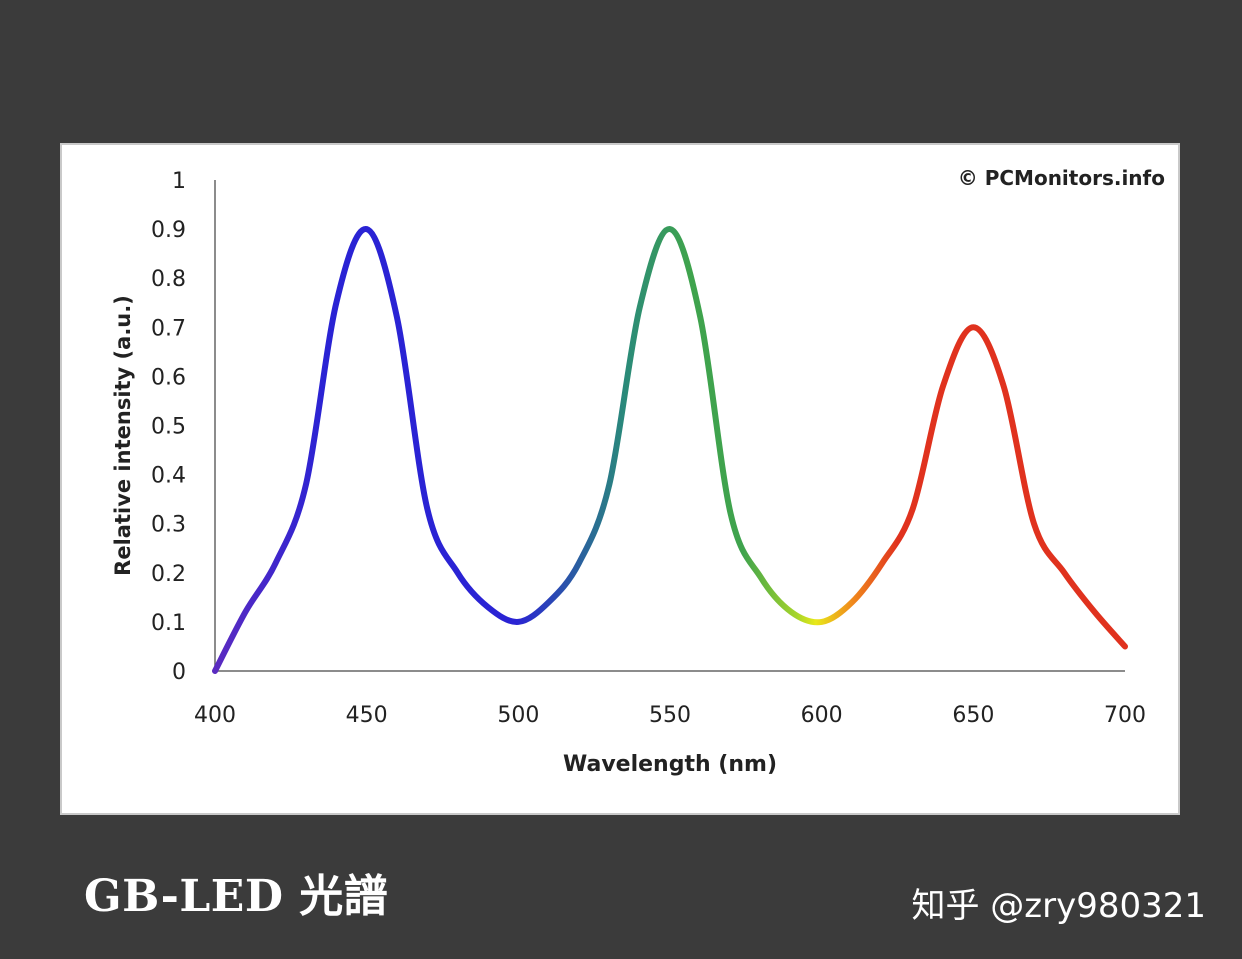  I want to click on y-tick-label: 0.2, so click(168, 574).